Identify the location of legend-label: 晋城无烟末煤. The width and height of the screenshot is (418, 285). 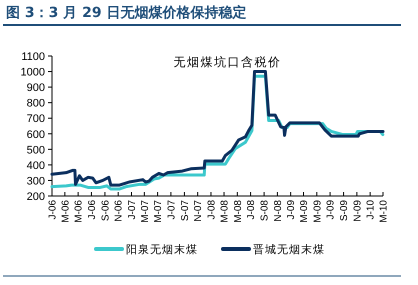
(289, 249).